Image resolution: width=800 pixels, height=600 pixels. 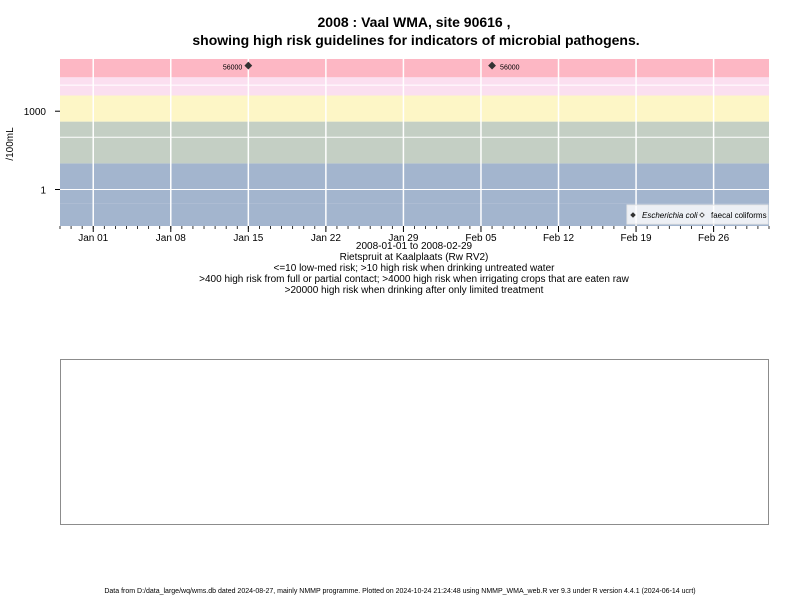 What do you see at coordinates (636, 238) in the screenshot?
I see `x-tick-label-7: Feb 19` at bounding box center [636, 238].